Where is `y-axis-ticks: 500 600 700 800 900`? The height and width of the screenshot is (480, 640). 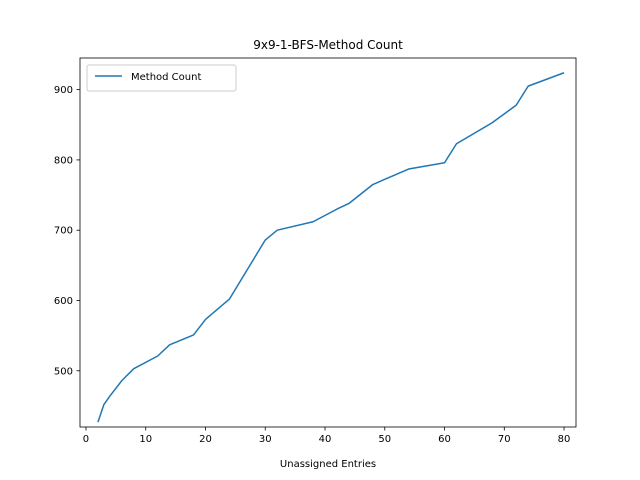 y-axis-ticks: 500 600 700 800 900 is located at coordinates (67, 231).